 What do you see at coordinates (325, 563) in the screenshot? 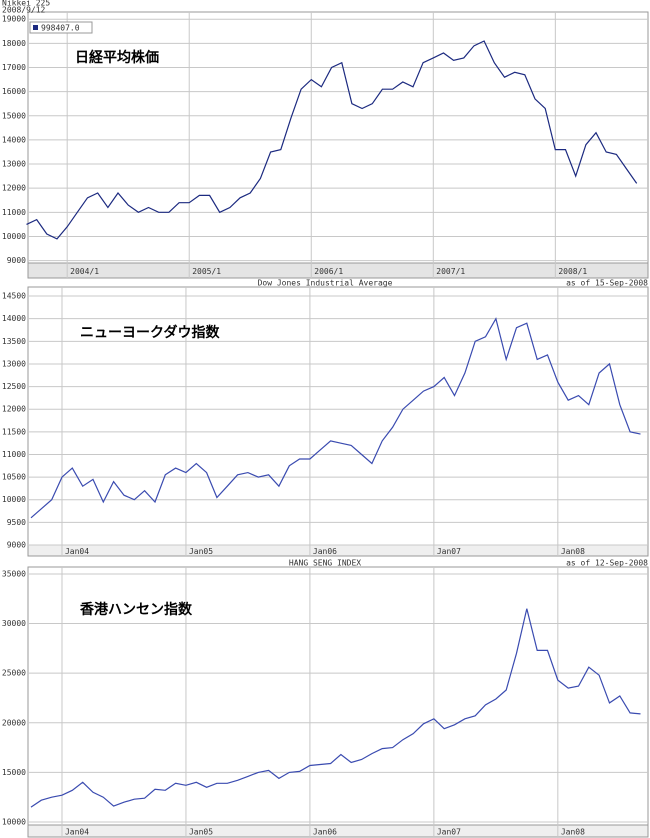
I see `chart-title: HANG SENG INDEX` at bounding box center [325, 563].